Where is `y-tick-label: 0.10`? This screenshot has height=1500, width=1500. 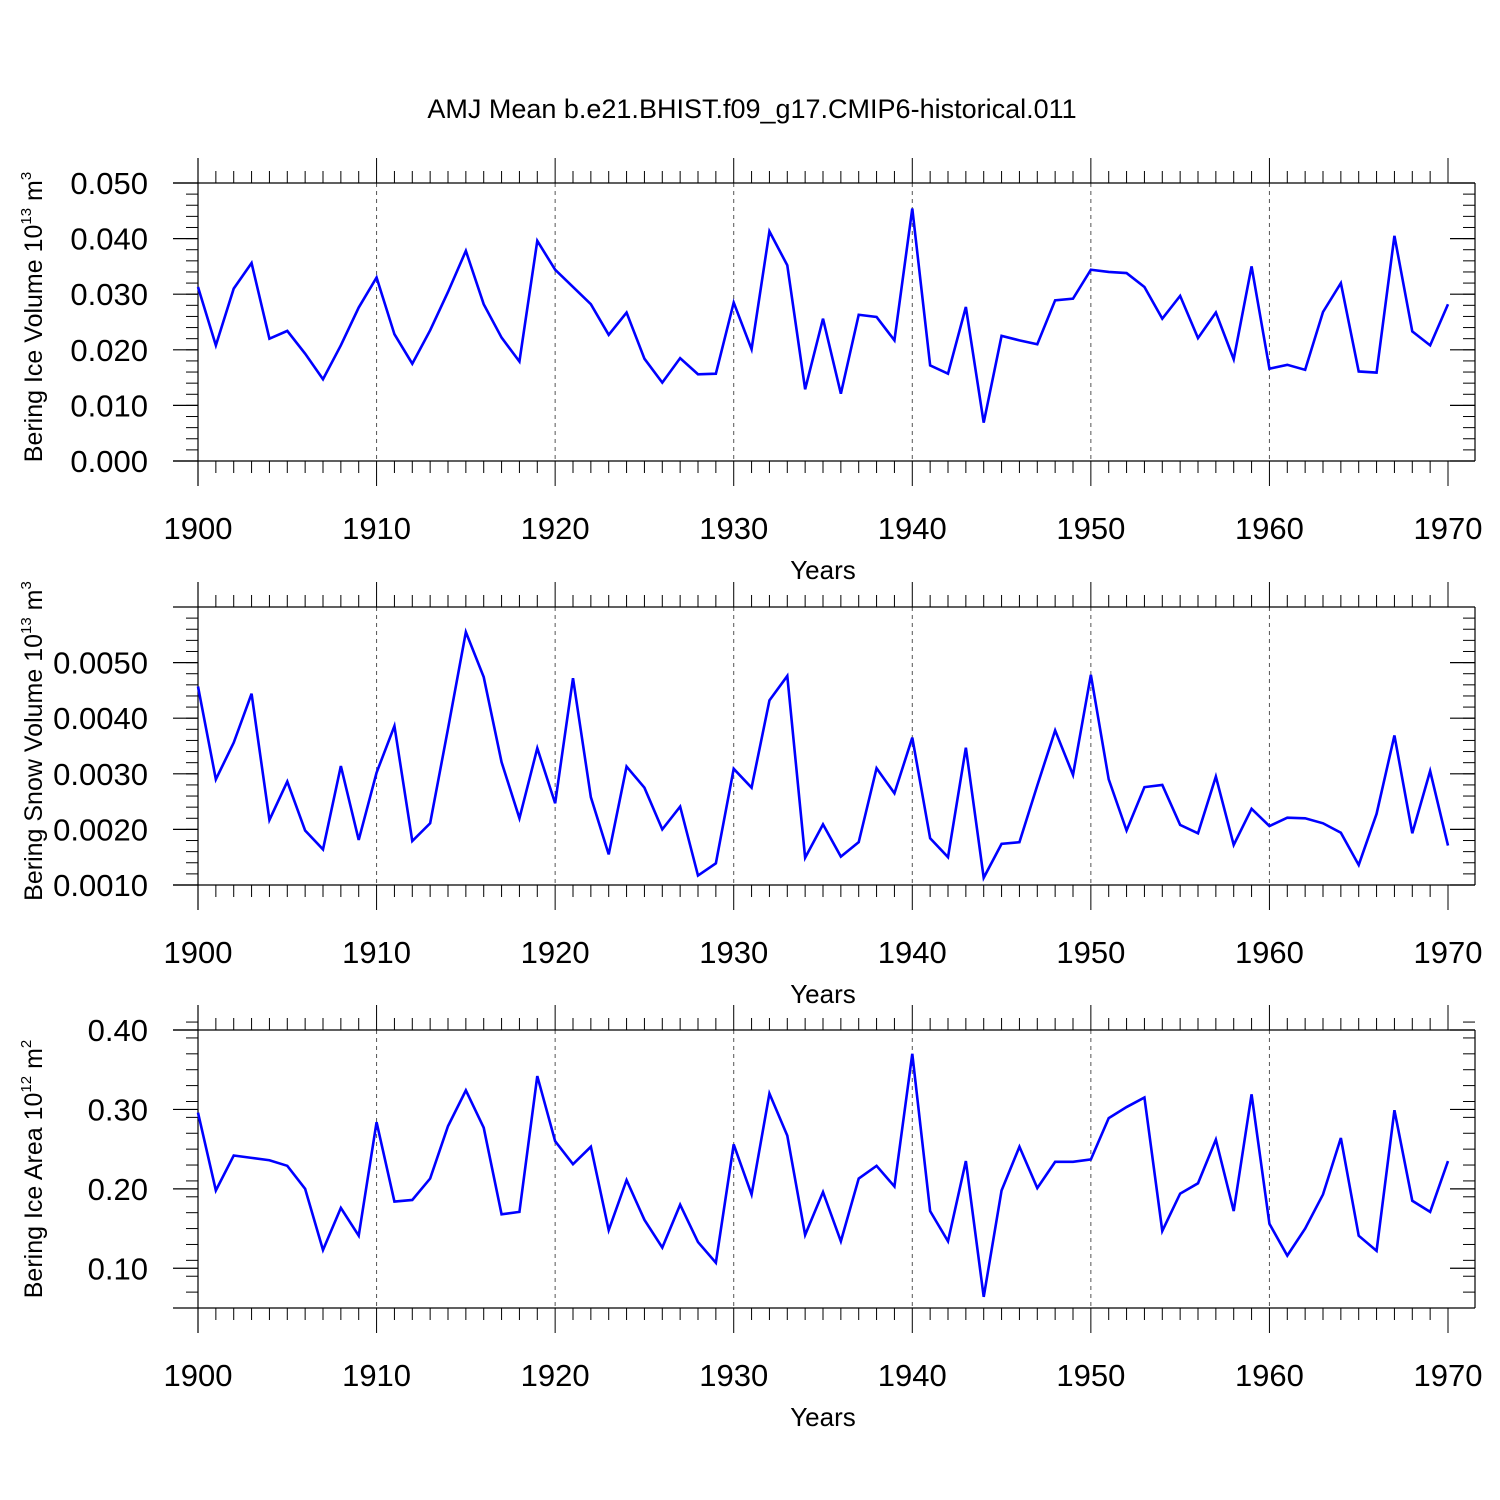
y-tick-label: 0.10 is located at coordinates (118, 1268).